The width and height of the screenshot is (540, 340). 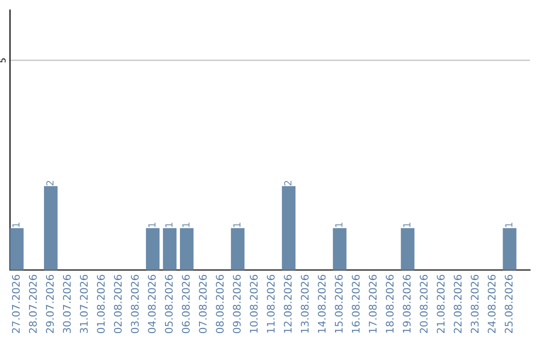 What do you see at coordinates (50, 304) in the screenshot?
I see `x-tick-label: 29.07.2026` at bounding box center [50, 304].